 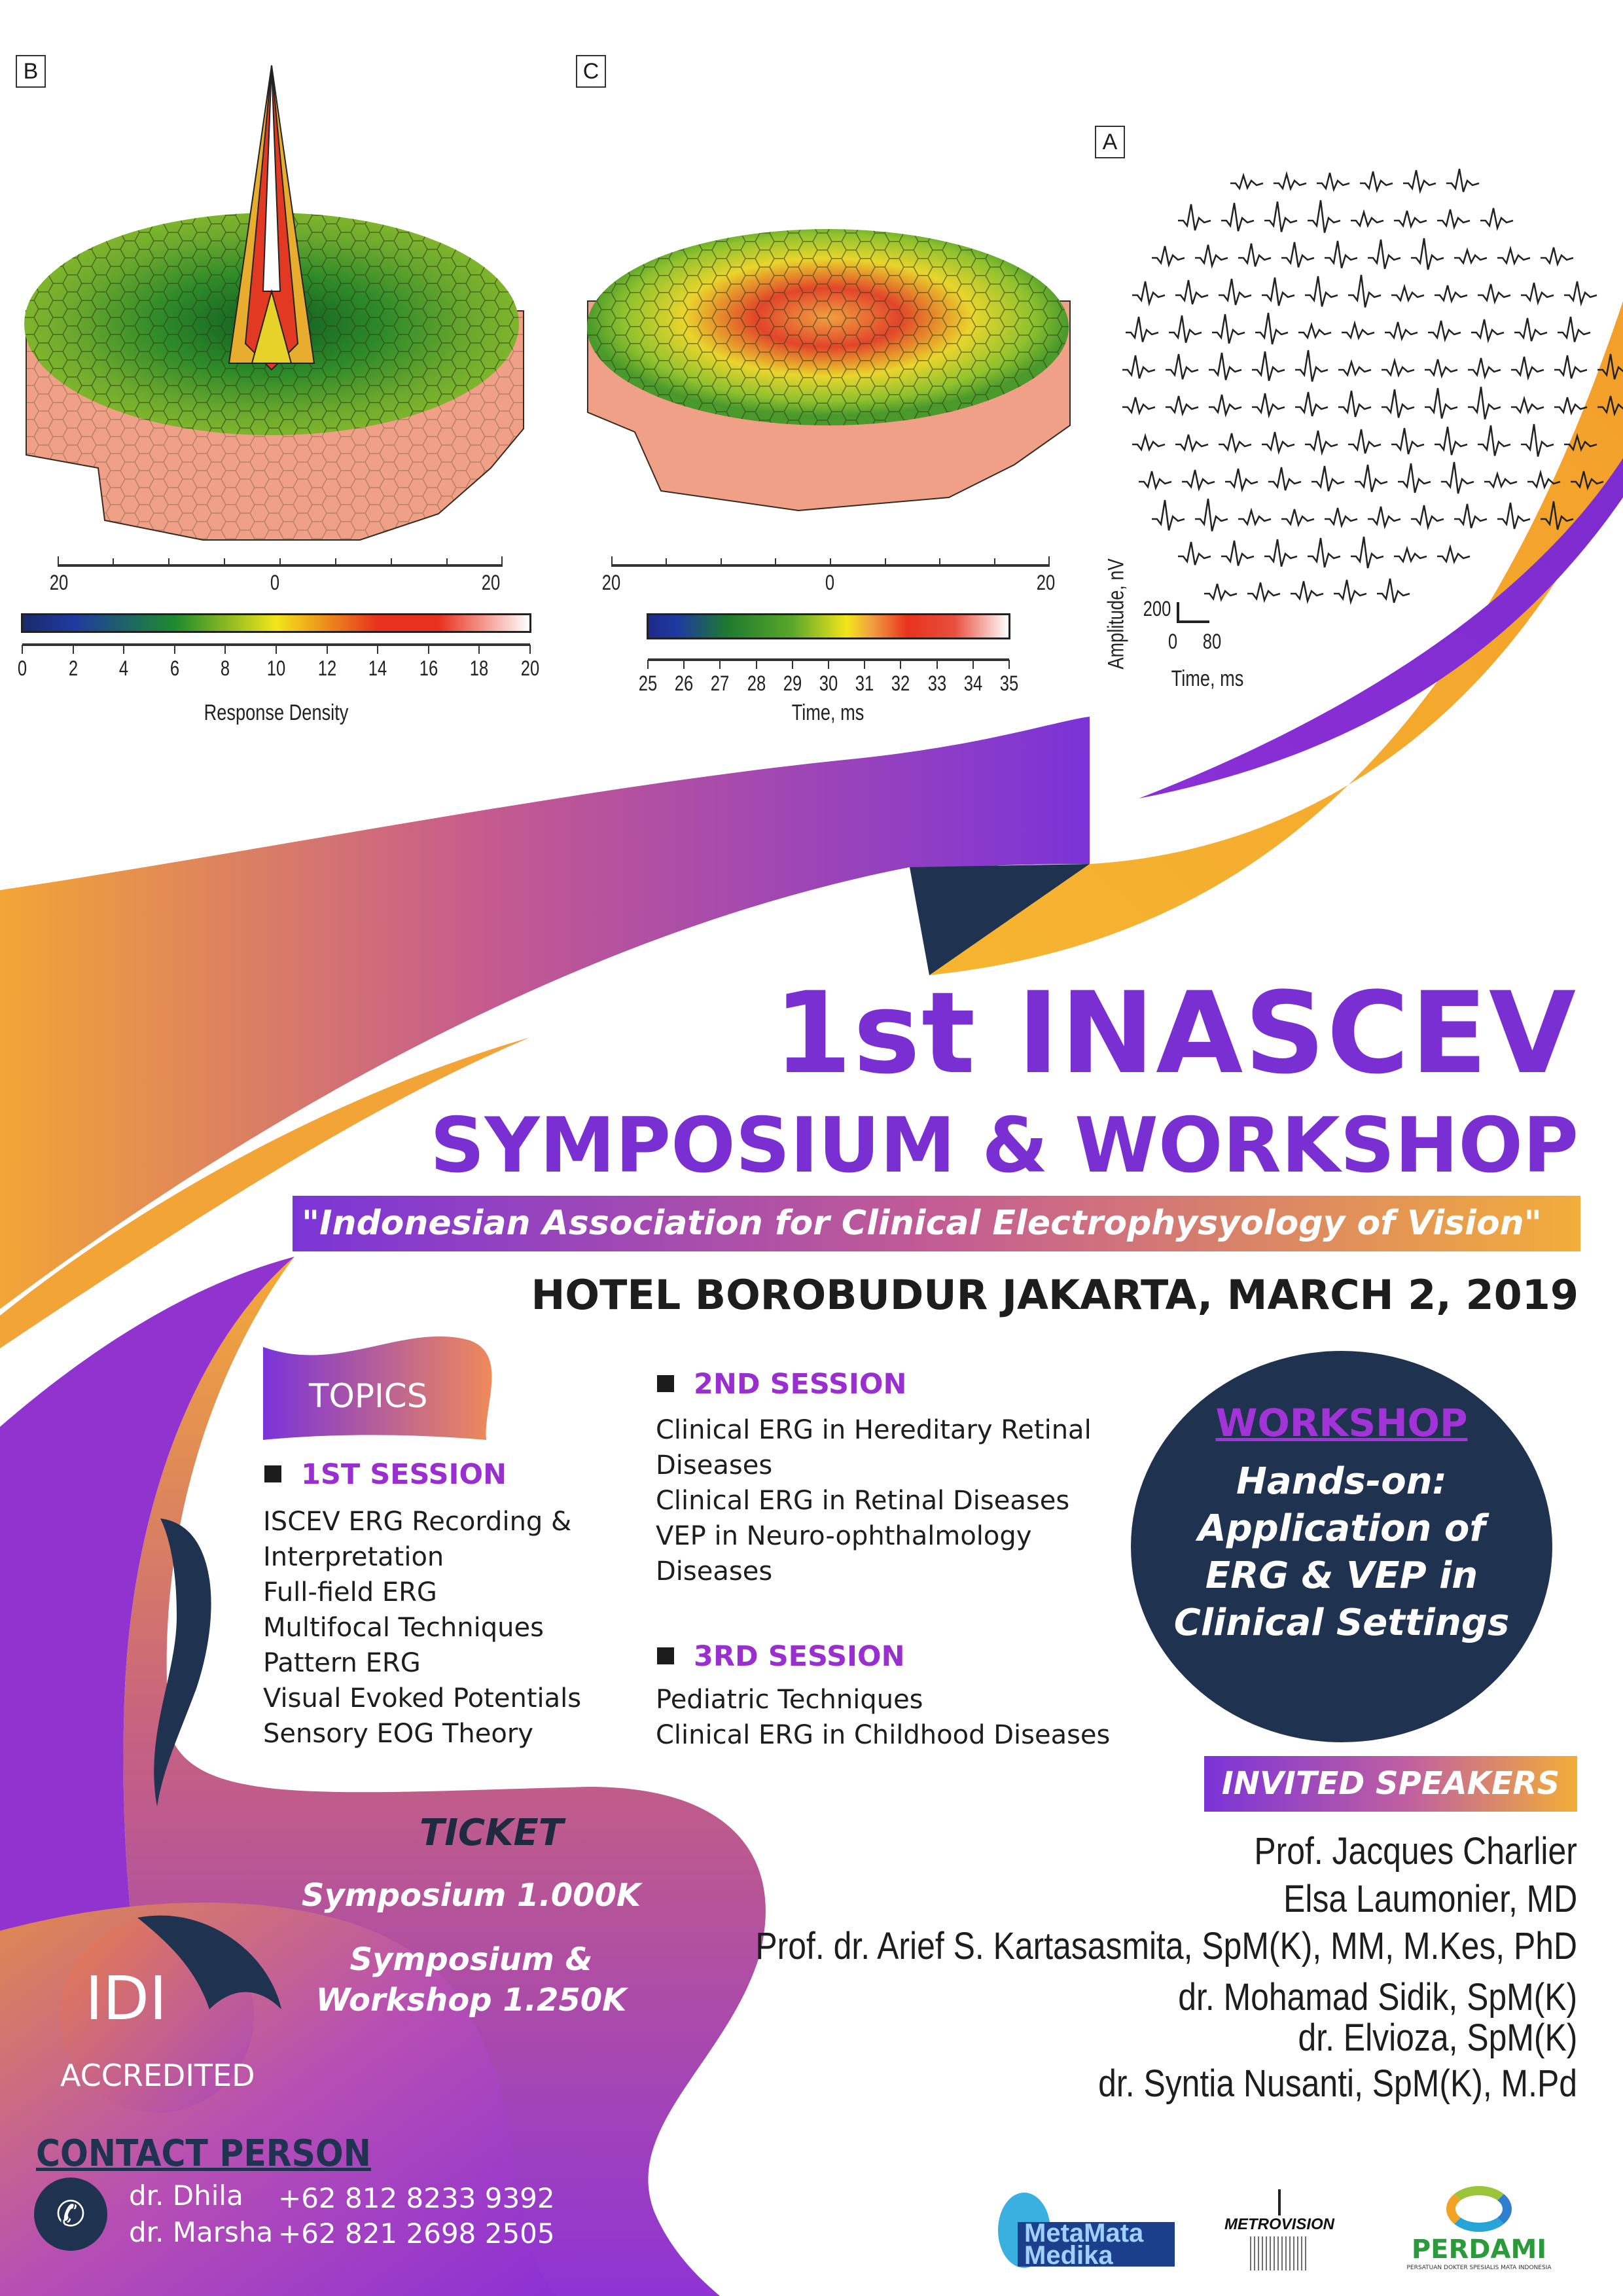 What do you see at coordinates (471, 2000) in the screenshot?
I see `ticket-workshop-price: Workshop 1.250K` at bounding box center [471, 2000].